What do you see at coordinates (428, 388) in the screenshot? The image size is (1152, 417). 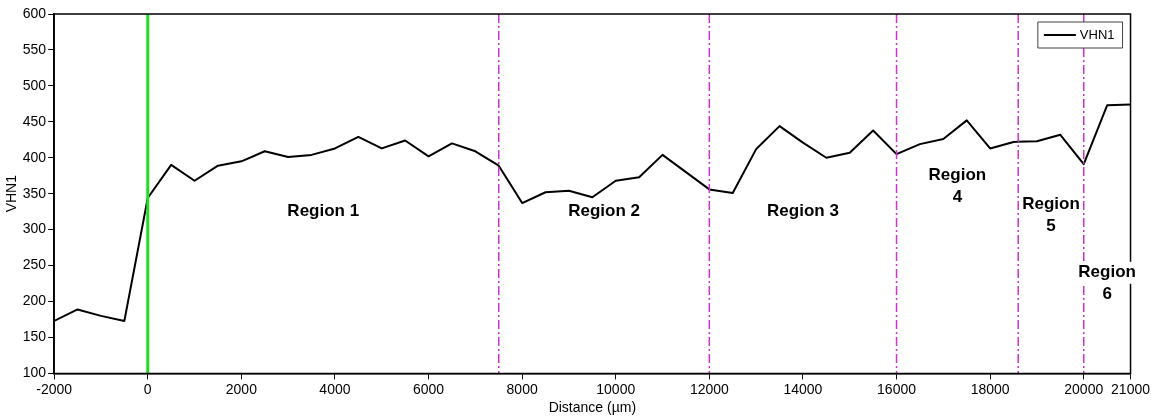 I see `x-tick-label: 6000` at bounding box center [428, 388].